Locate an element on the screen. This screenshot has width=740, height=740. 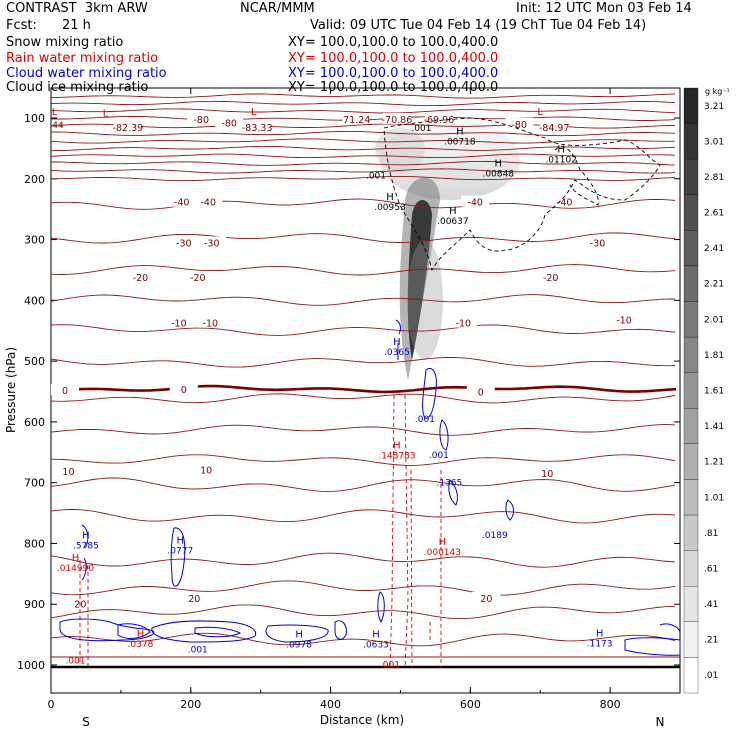
y-axis-label: Pressure (hPa) is located at coordinates (11, 390).